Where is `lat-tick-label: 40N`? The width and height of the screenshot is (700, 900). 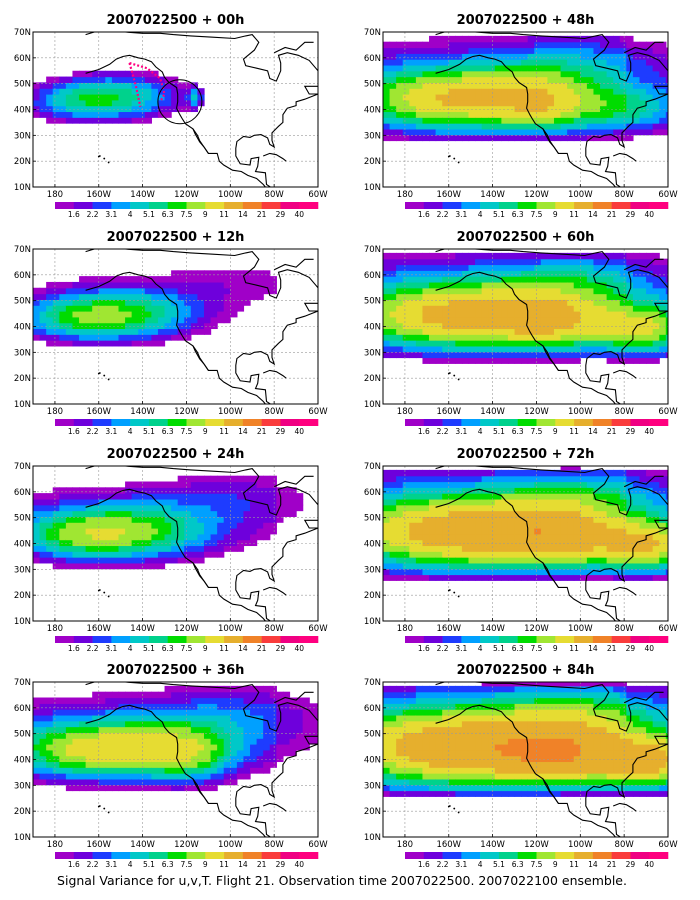
lat-tick-label: 40N is located at coordinates (372, 328).